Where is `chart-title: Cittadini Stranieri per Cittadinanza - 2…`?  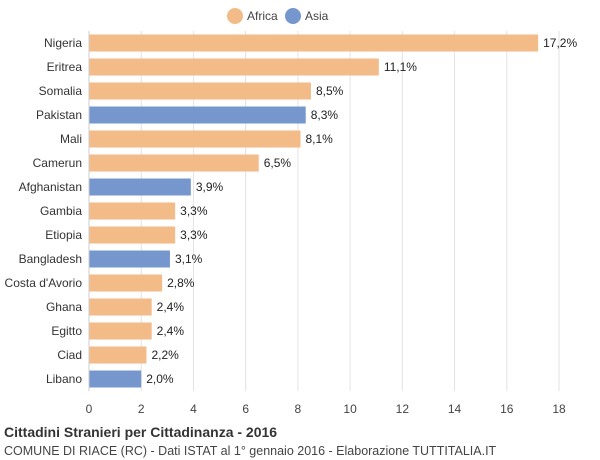
chart-title: Cittadini Stranieri per Cittadinanza - 2… is located at coordinates (141, 432).